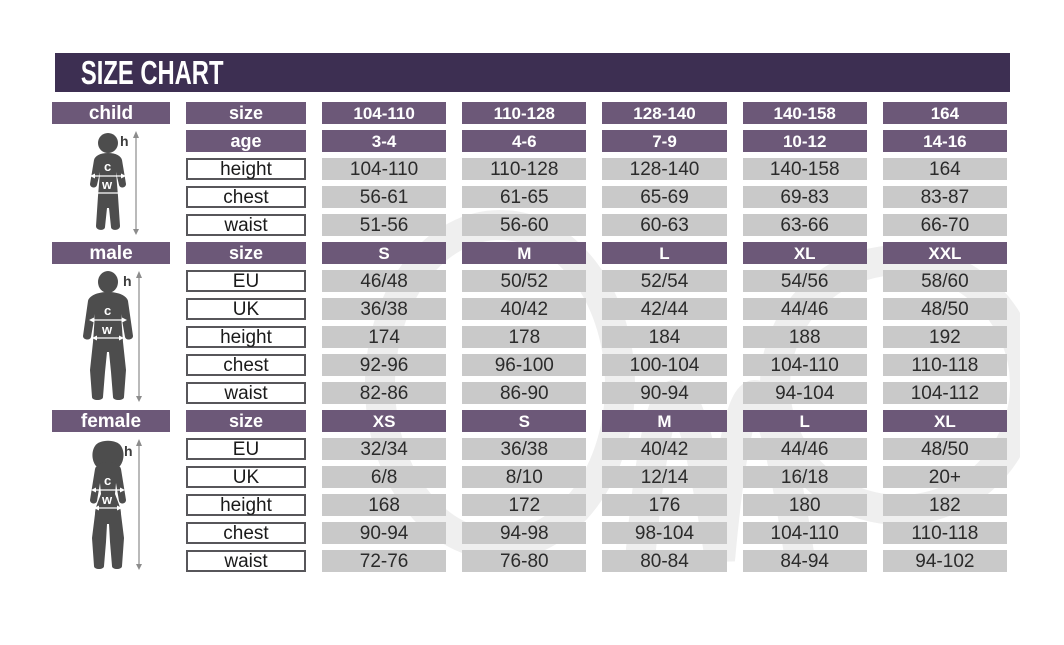  What do you see at coordinates (664, 169) in the screenshot?
I see `cell-child-height-2: 128-140` at bounding box center [664, 169].